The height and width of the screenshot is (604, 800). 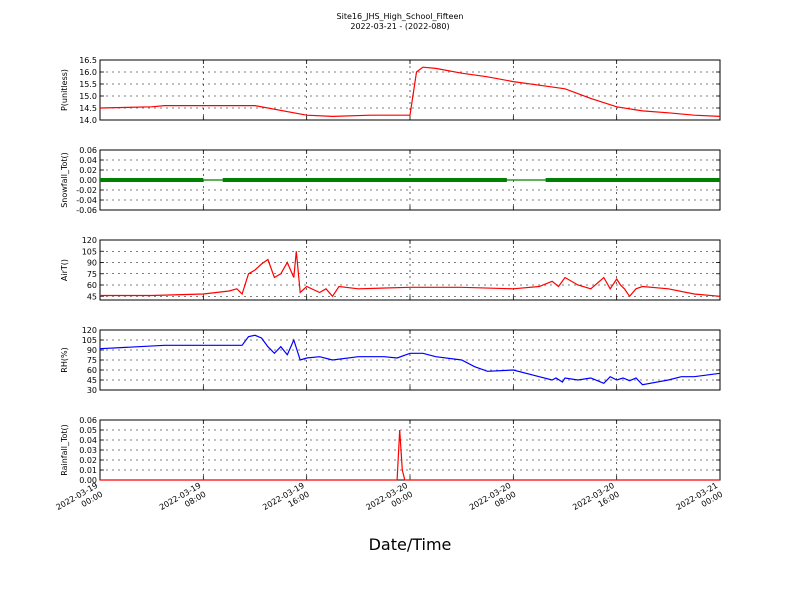 I want to click on y-axis-label: AirT(), so click(x=64, y=270).